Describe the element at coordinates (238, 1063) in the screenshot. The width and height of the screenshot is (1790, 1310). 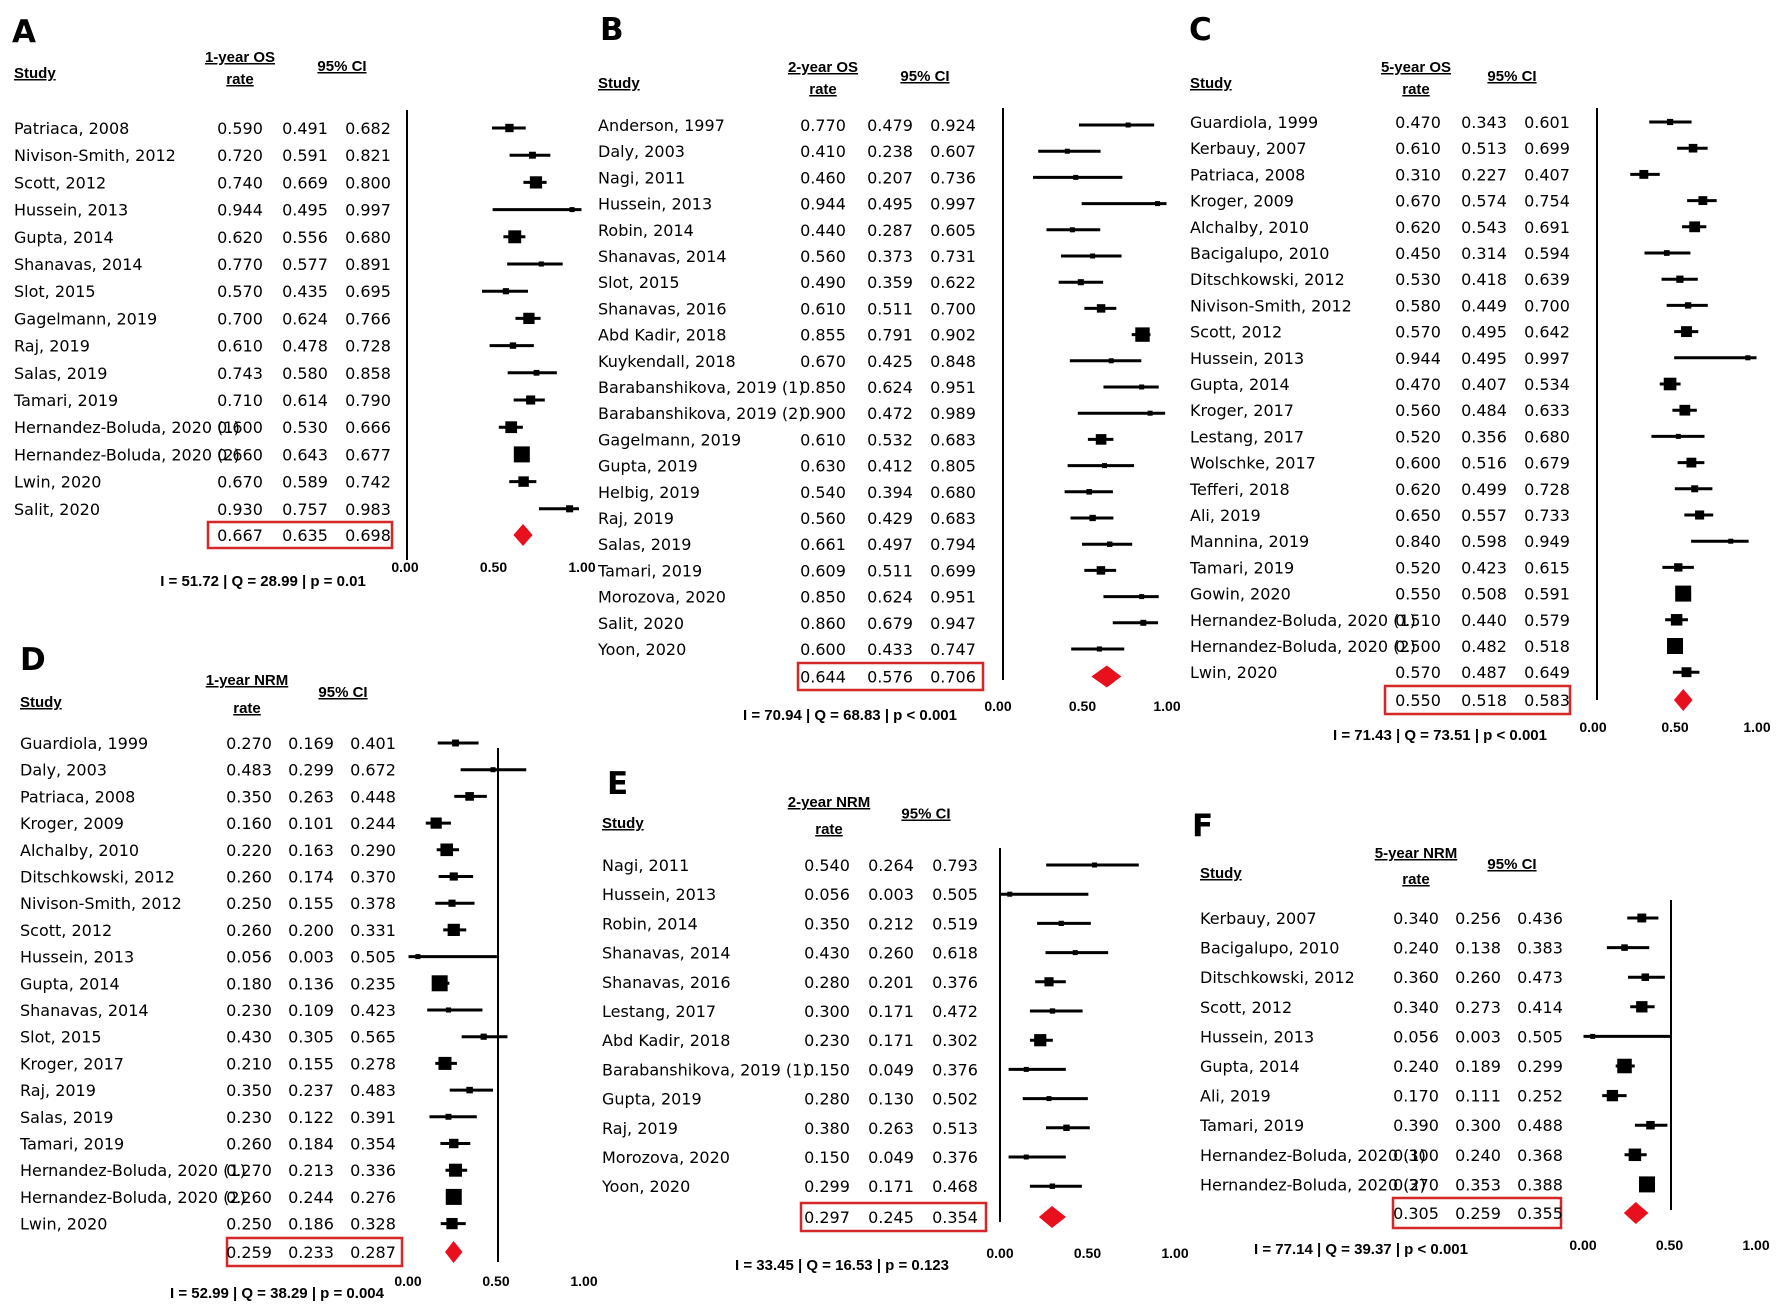
I see `study-row: Kroger, 2017 0.210 0.155 0.278` at that location.